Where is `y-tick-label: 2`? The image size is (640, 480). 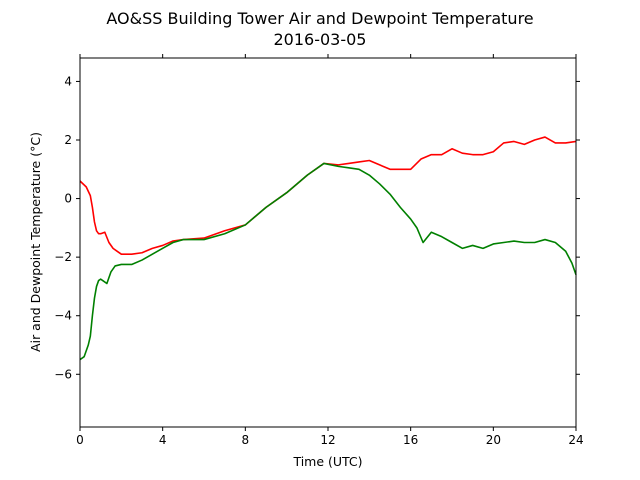 y-tick-label: 2 is located at coordinates (68, 140).